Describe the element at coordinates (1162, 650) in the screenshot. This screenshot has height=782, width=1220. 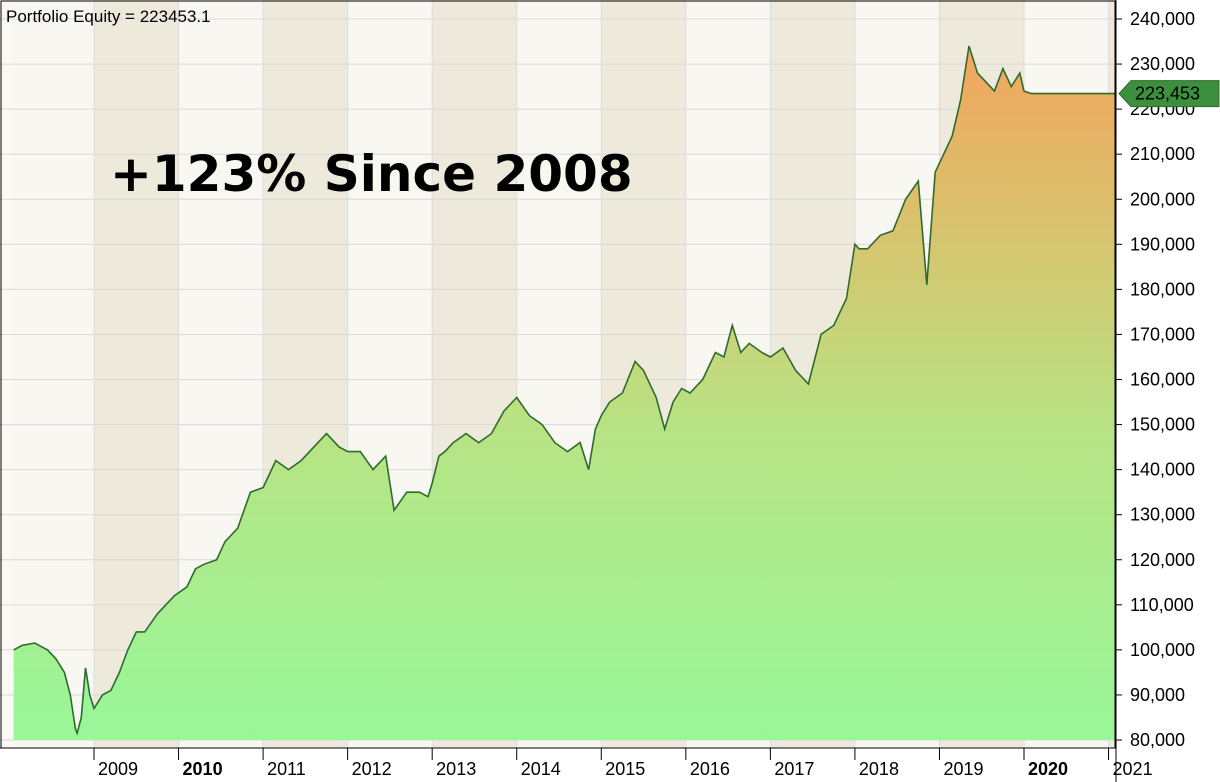
I see `y-tick-label: 100,000` at that location.